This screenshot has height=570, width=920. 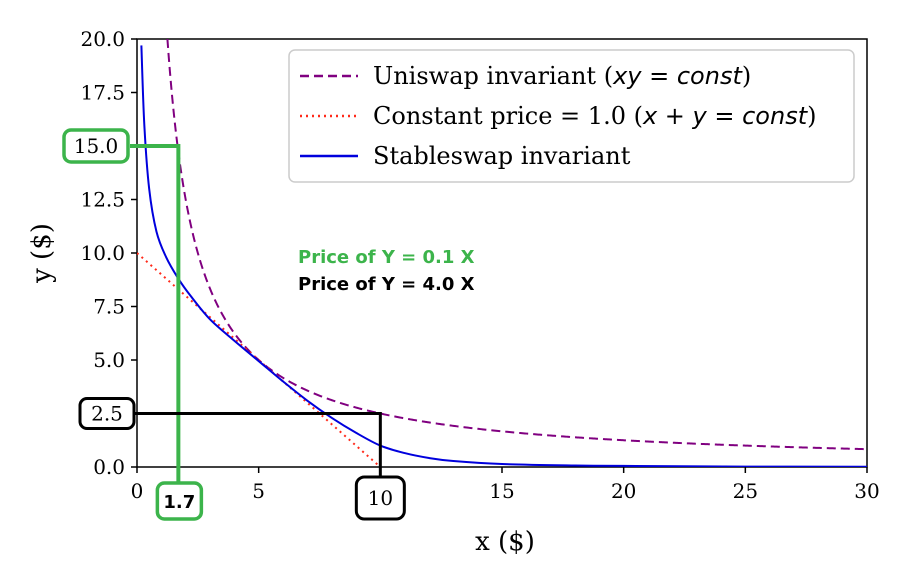 I want to click on x-tick-label: 25, so click(x=745, y=491).